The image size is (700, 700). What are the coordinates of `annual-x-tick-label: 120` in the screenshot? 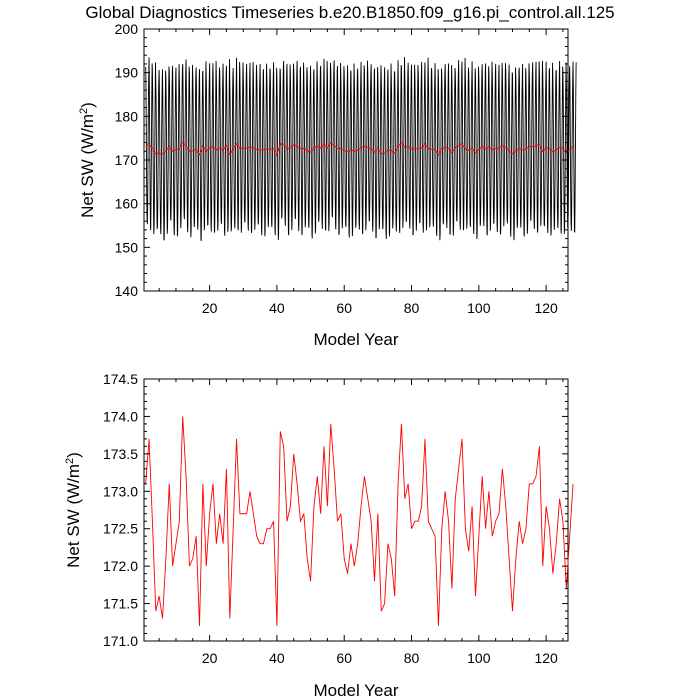 It's located at (546, 658).